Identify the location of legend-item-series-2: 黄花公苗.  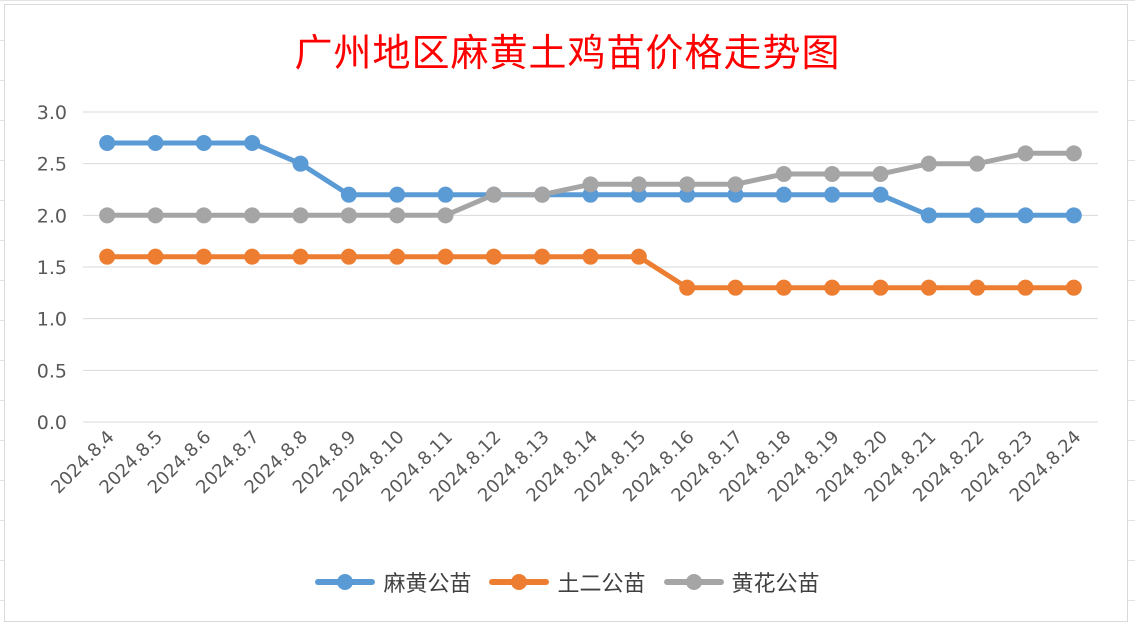
(741, 582).